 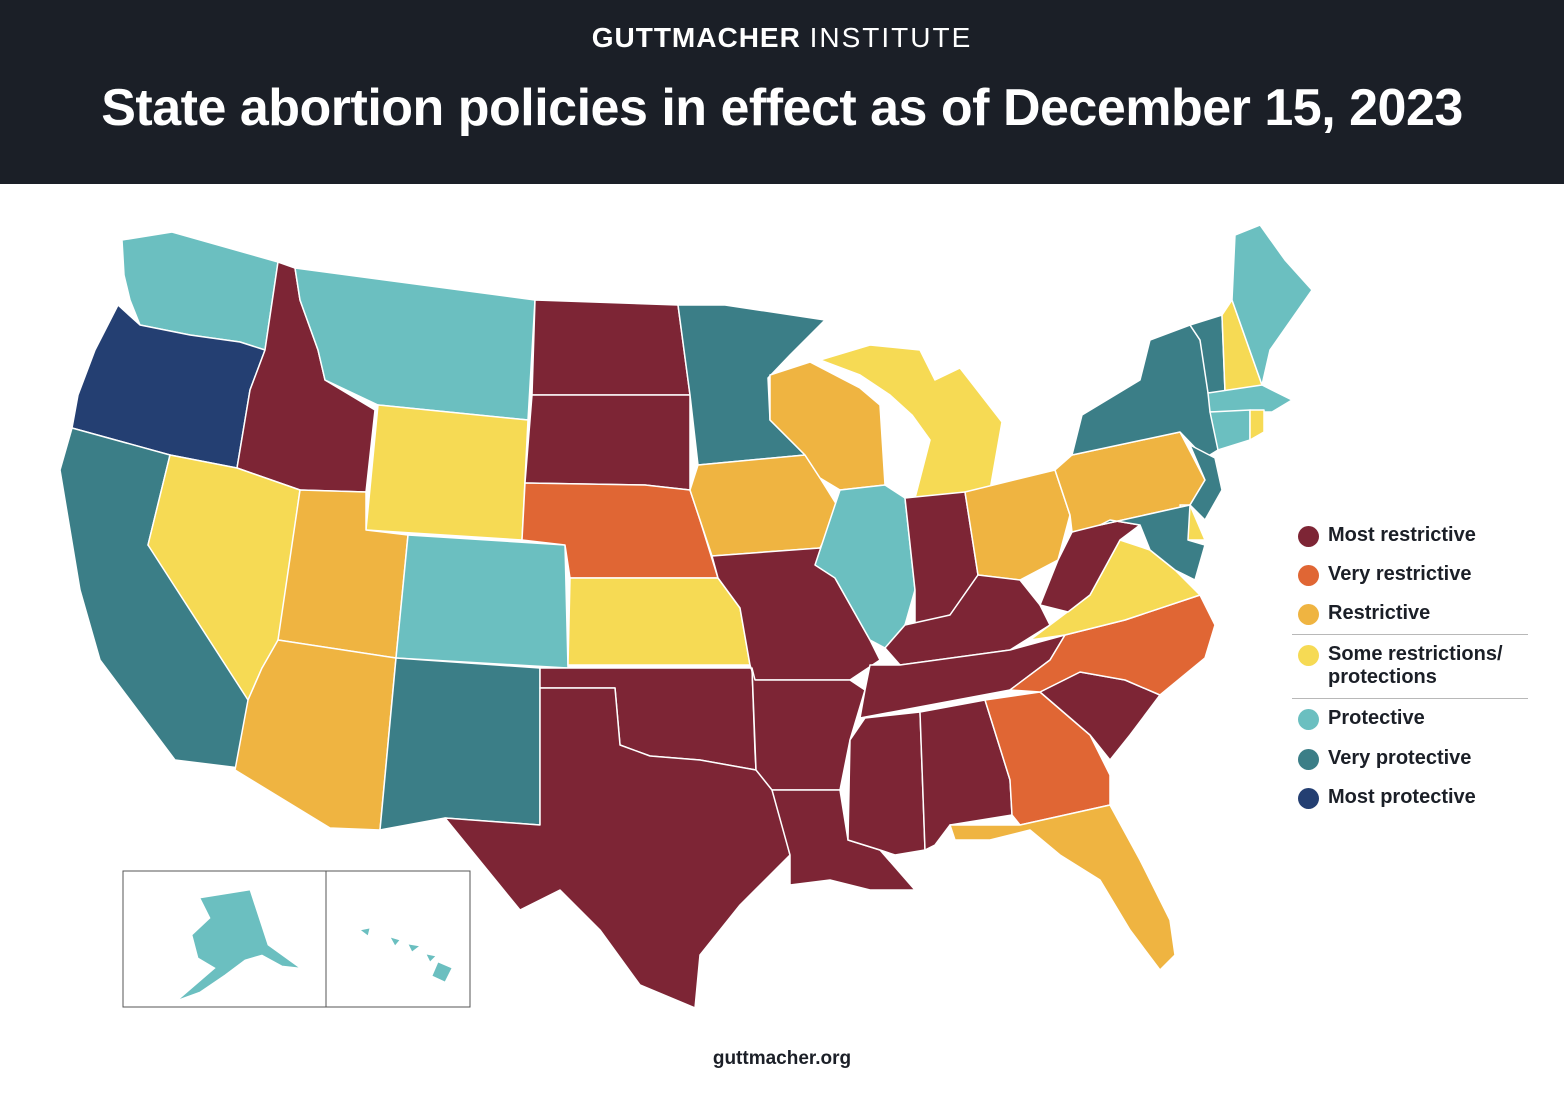 I want to click on state-MA, so click(x=1250, y=398).